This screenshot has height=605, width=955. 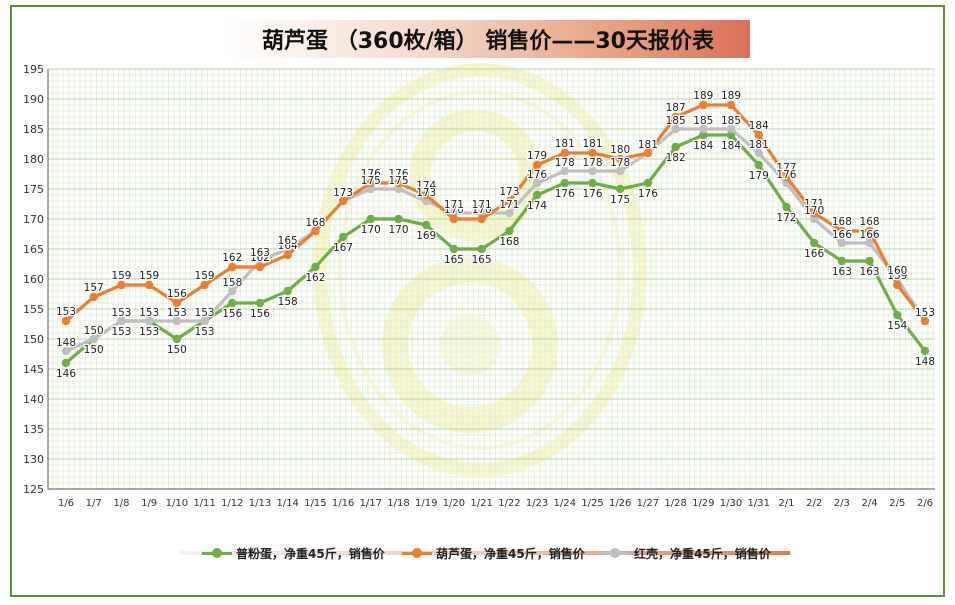 I want to click on x-tick-label: 1/7, so click(x=94, y=503).